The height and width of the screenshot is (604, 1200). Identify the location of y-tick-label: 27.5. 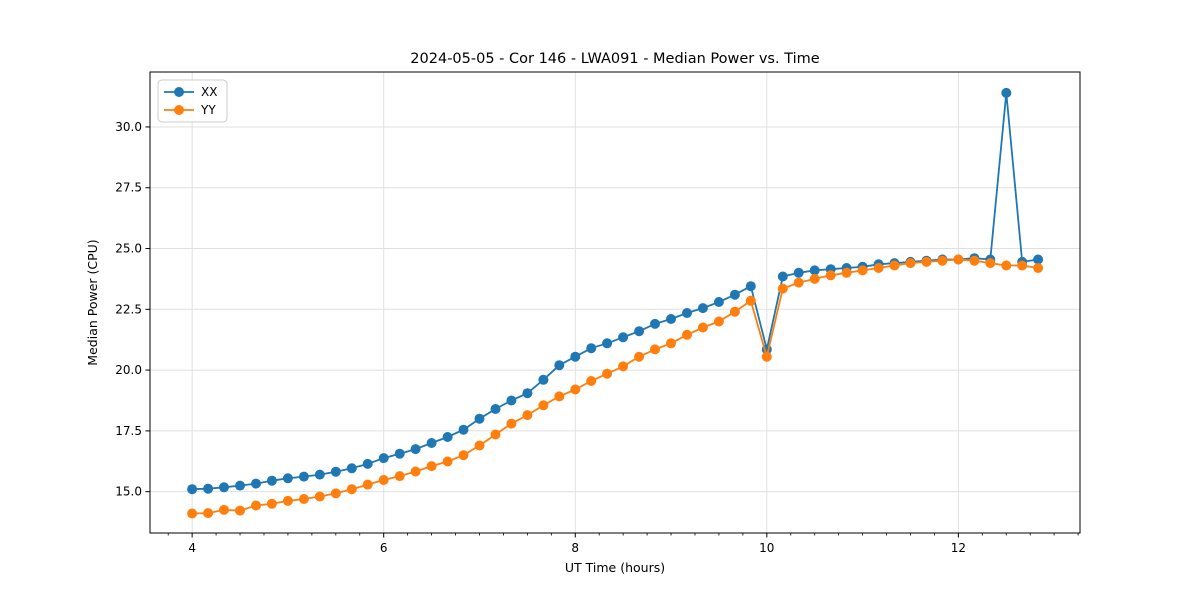
(128, 188).